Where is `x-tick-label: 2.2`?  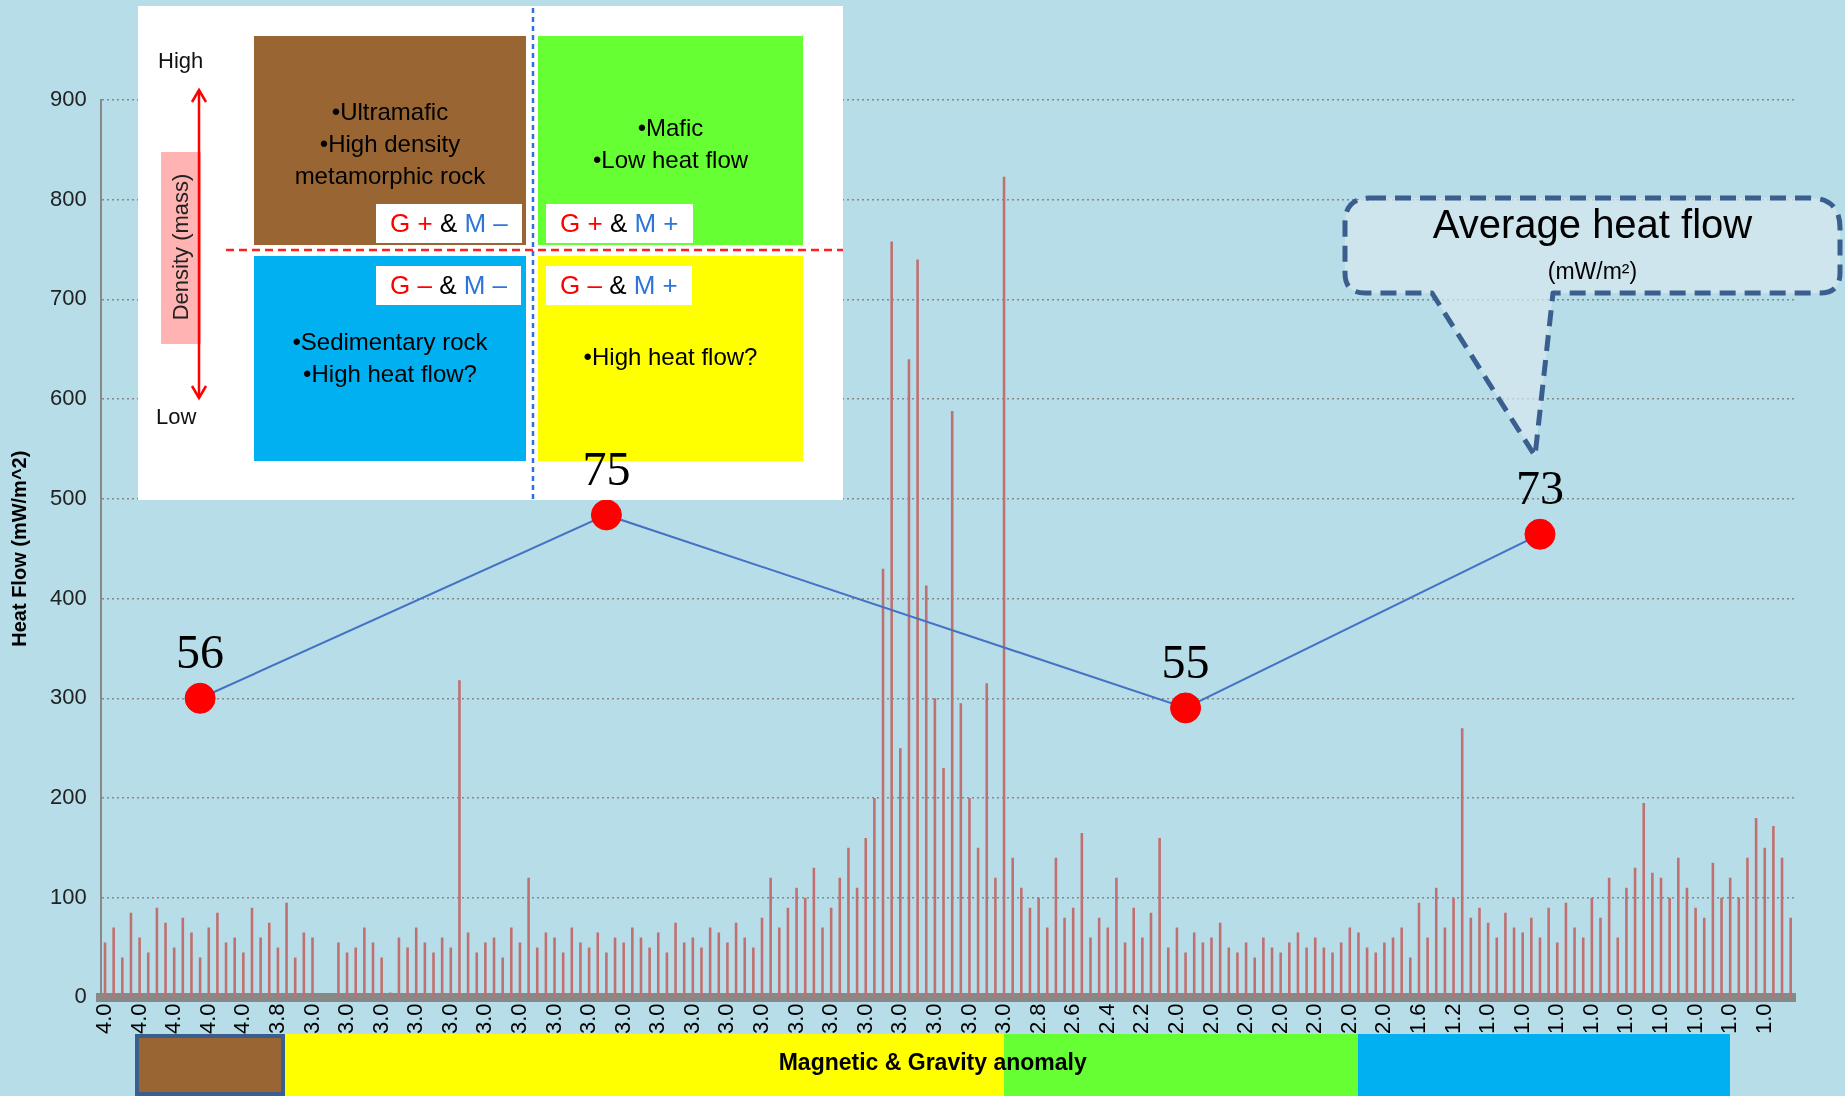 x-tick-label: 2.2 is located at coordinates (1141, 1019).